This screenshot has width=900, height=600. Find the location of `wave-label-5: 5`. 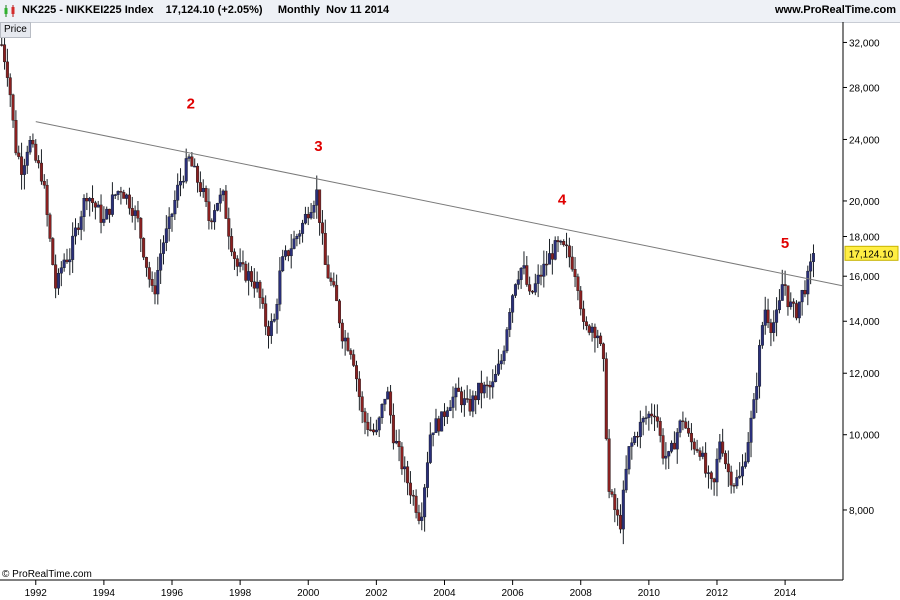

wave-label-5: 5 is located at coordinates (785, 243).